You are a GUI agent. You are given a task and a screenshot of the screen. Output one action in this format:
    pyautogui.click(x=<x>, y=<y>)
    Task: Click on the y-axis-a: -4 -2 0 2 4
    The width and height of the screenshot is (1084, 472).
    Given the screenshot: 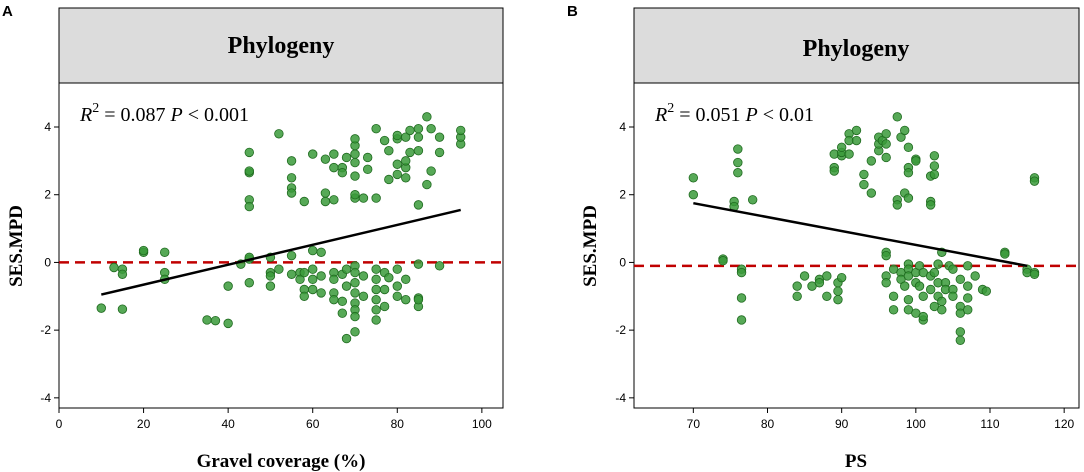 What is the action you would take?
    pyautogui.click(x=49, y=262)
    